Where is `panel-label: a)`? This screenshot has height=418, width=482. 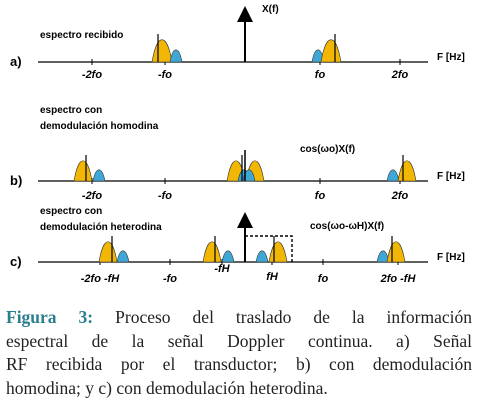 panel-label: a) is located at coordinates (16, 61).